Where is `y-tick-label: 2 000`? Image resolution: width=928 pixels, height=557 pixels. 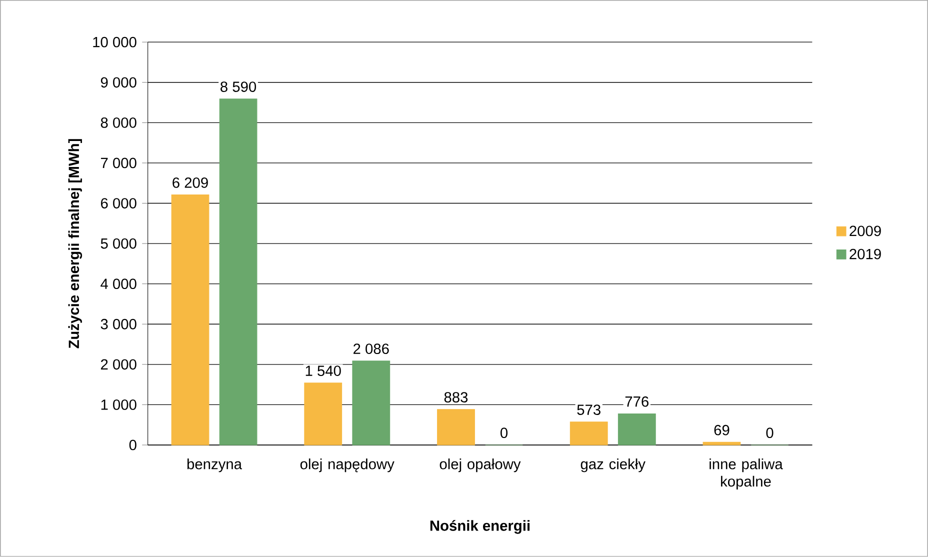
y-tick-label: 2 000 is located at coordinates (118, 364).